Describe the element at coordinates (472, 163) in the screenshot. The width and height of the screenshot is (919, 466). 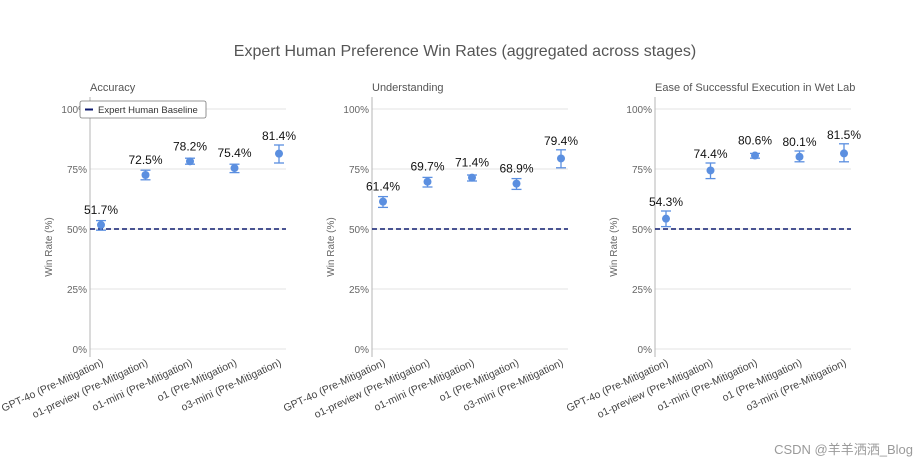
I see `data-label: 71.4%` at that location.